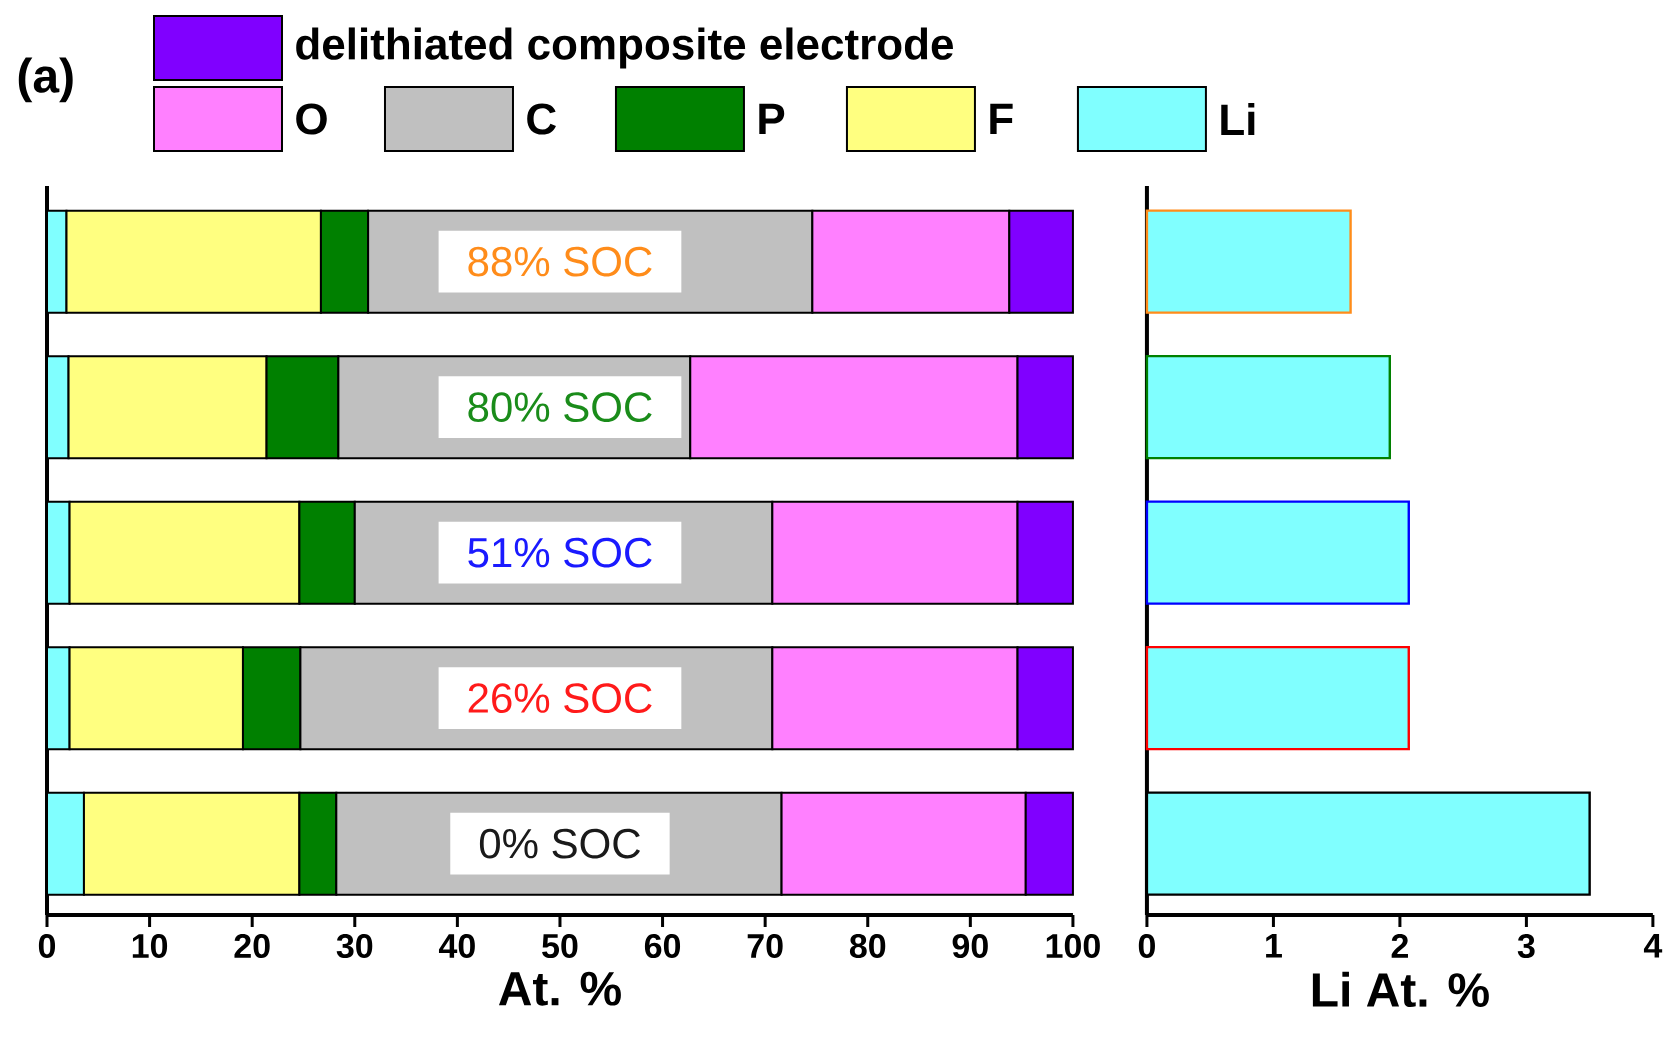  Describe the element at coordinates (1399, 946) in the screenshot. I see `x-tick-label: 2` at that location.